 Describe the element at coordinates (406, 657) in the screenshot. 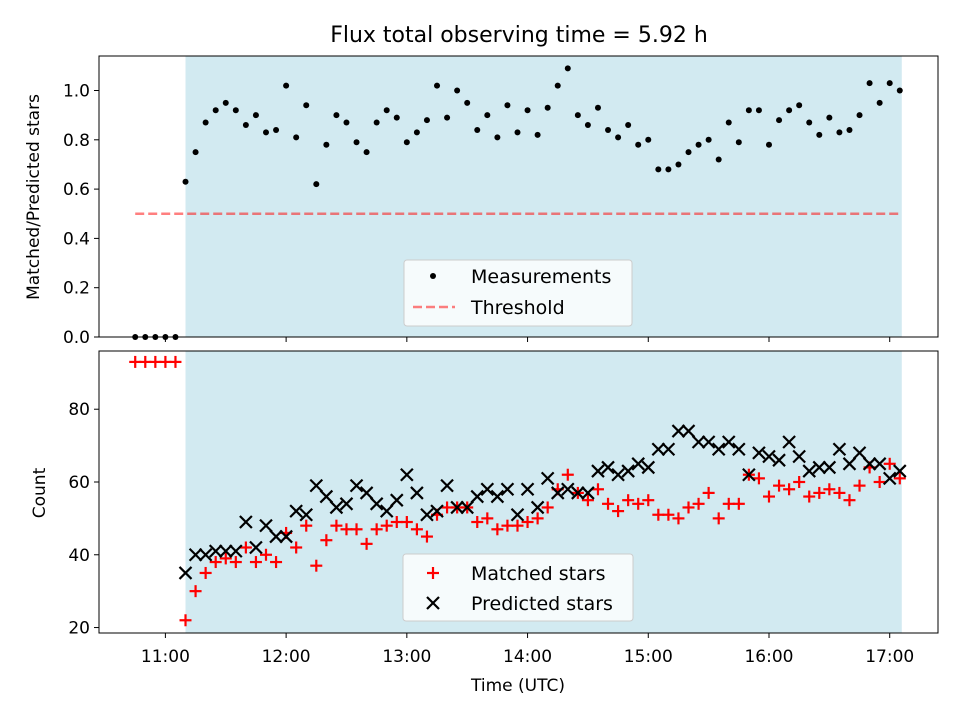

I see `count-xtick-label: 13:00` at that location.